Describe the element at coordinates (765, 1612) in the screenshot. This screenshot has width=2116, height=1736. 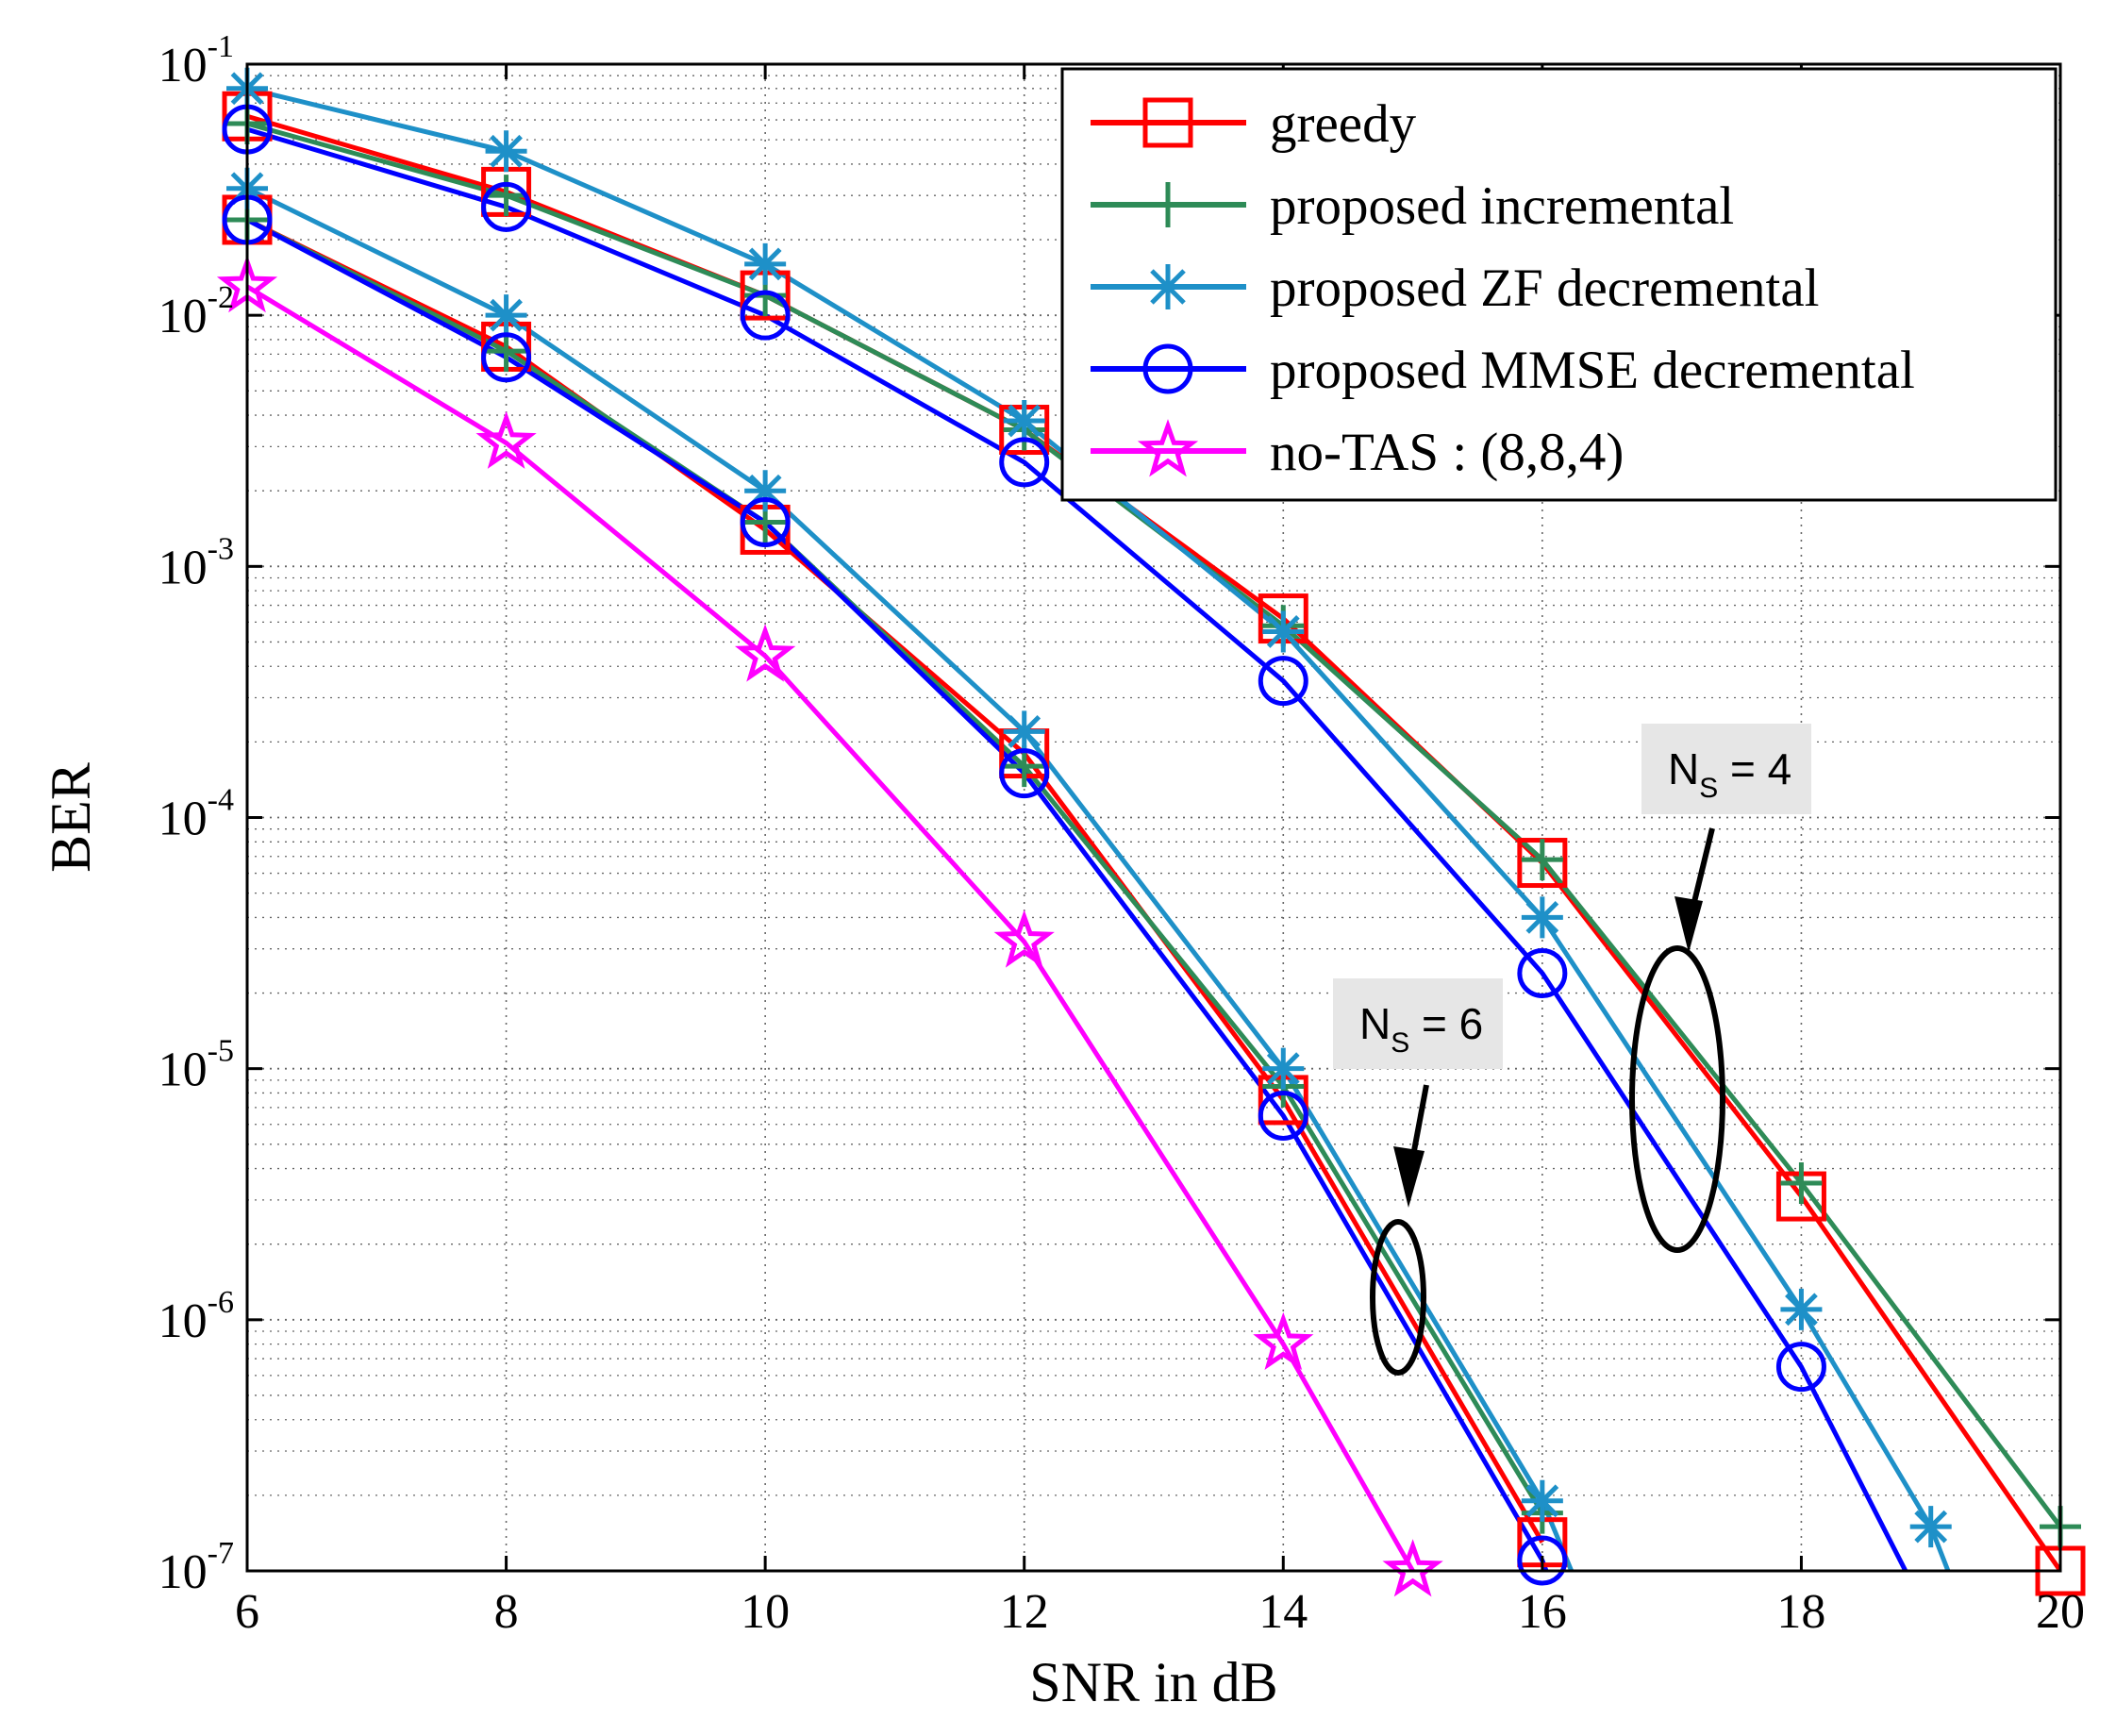
I see `x-tick-label: 10` at that location.